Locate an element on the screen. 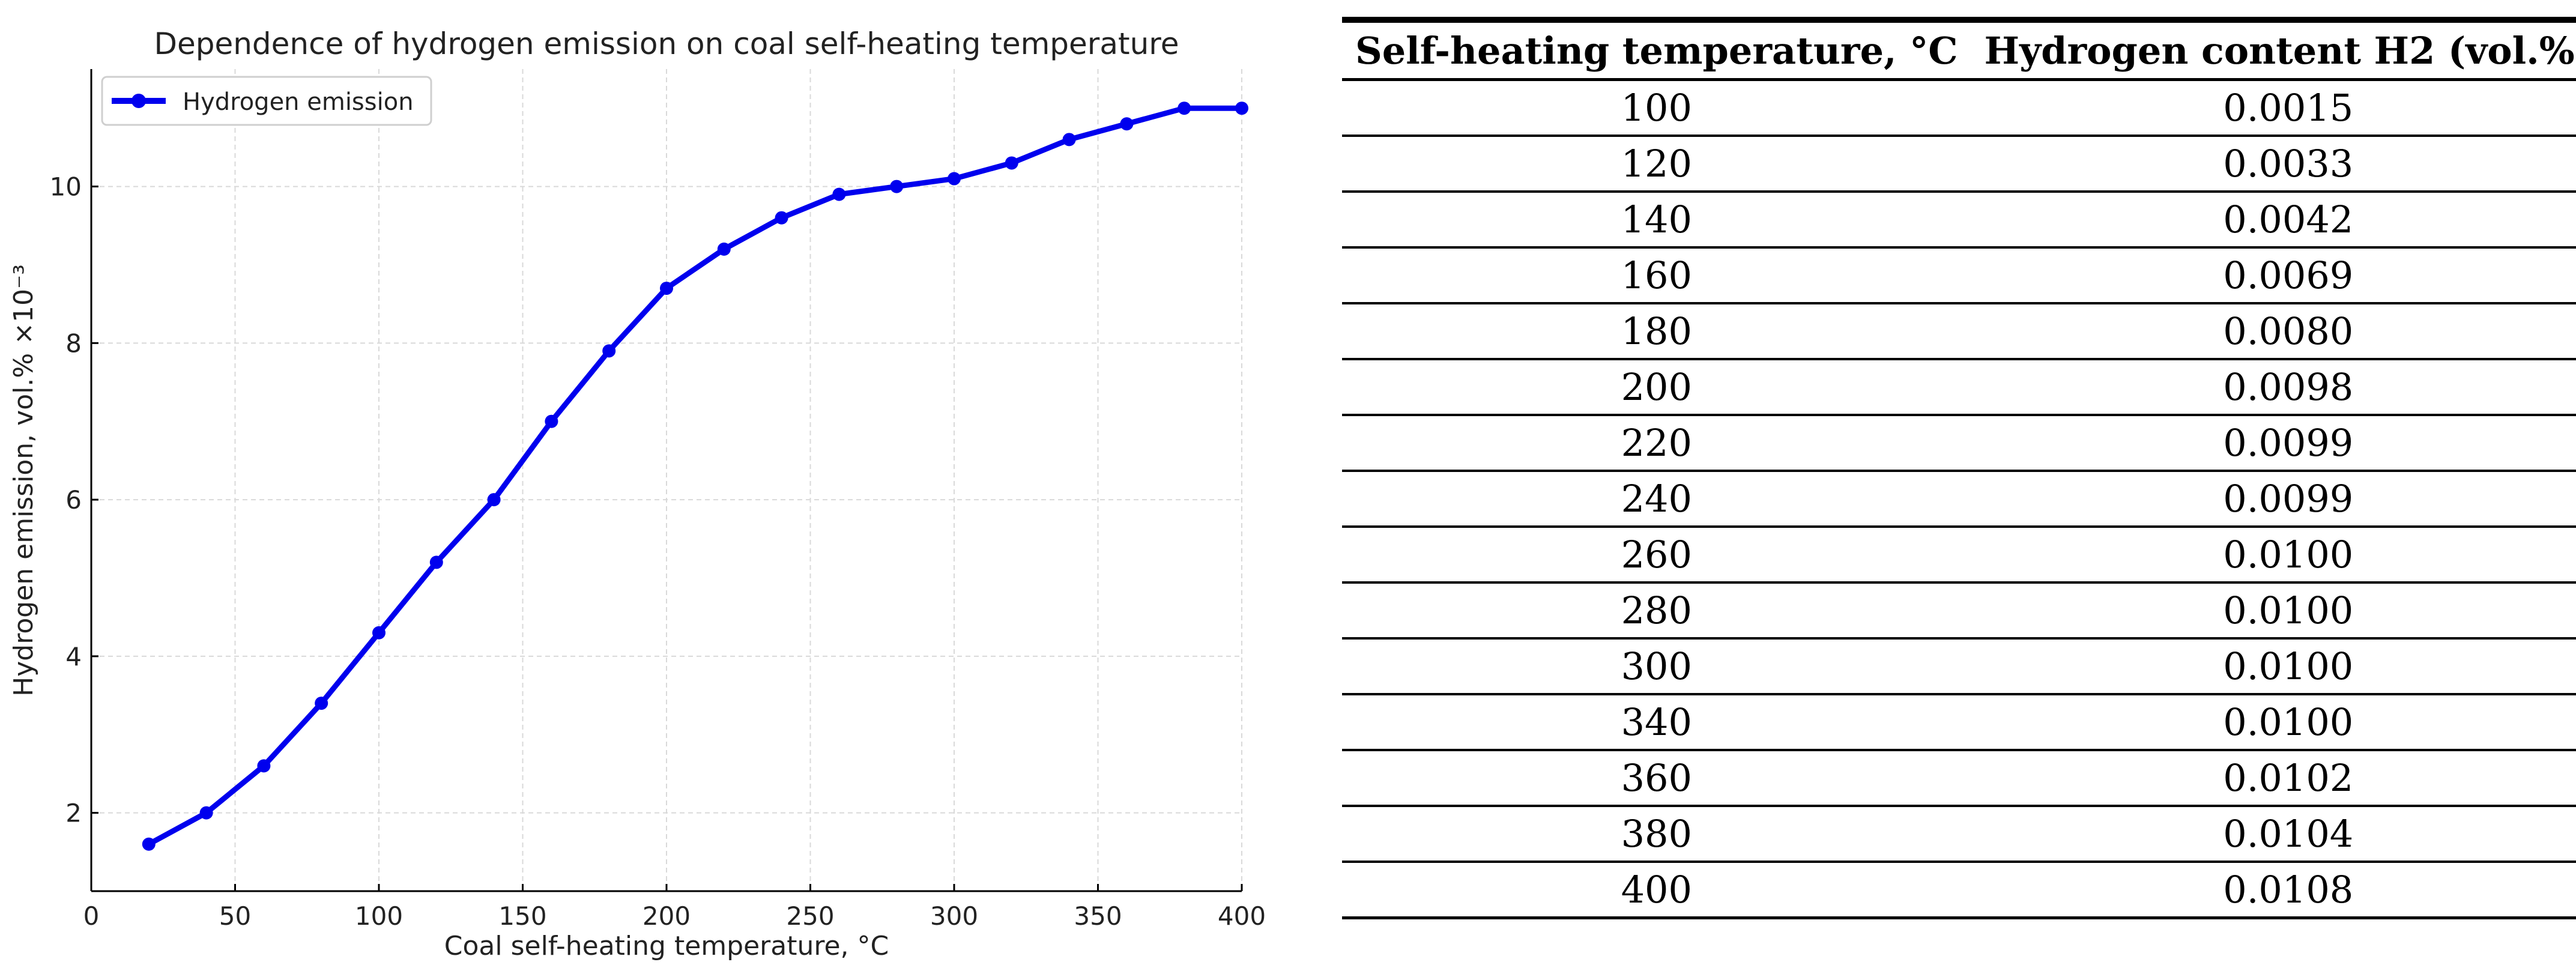 This screenshot has width=2576, height=968. temperature-cell: 240 is located at coordinates (1657, 499).